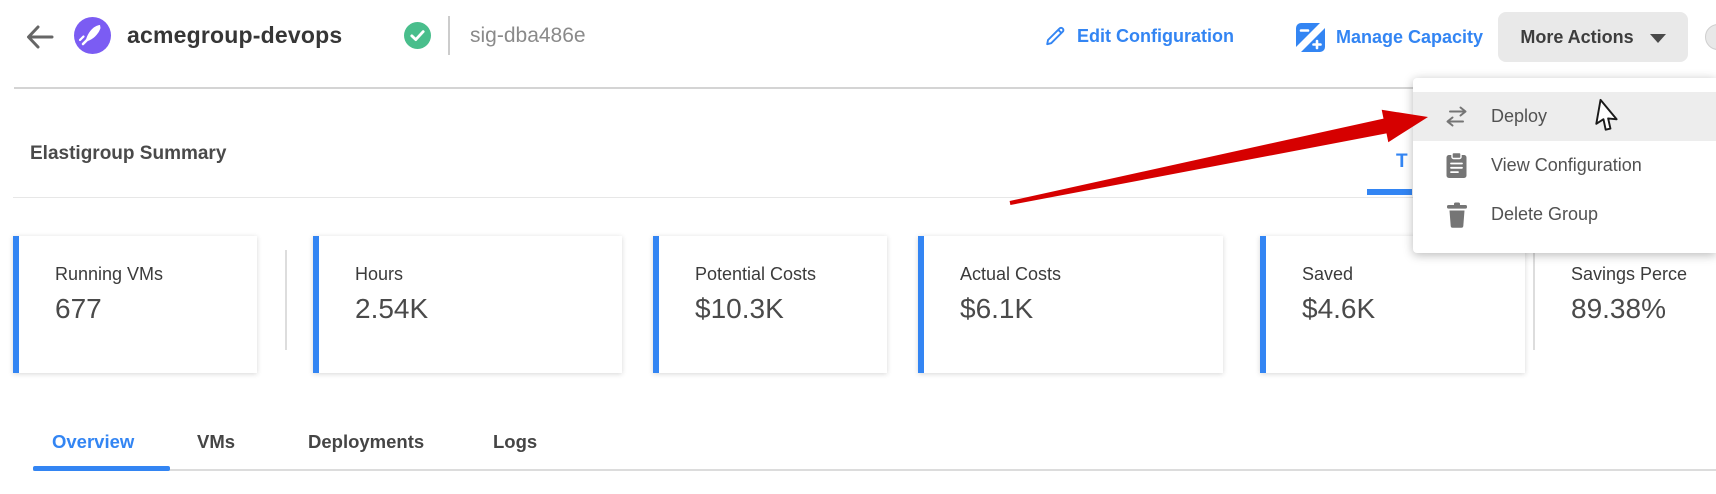  What do you see at coordinates (865, 88) in the screenshot?
I see `header-divider` at bounding box center [865, 88].